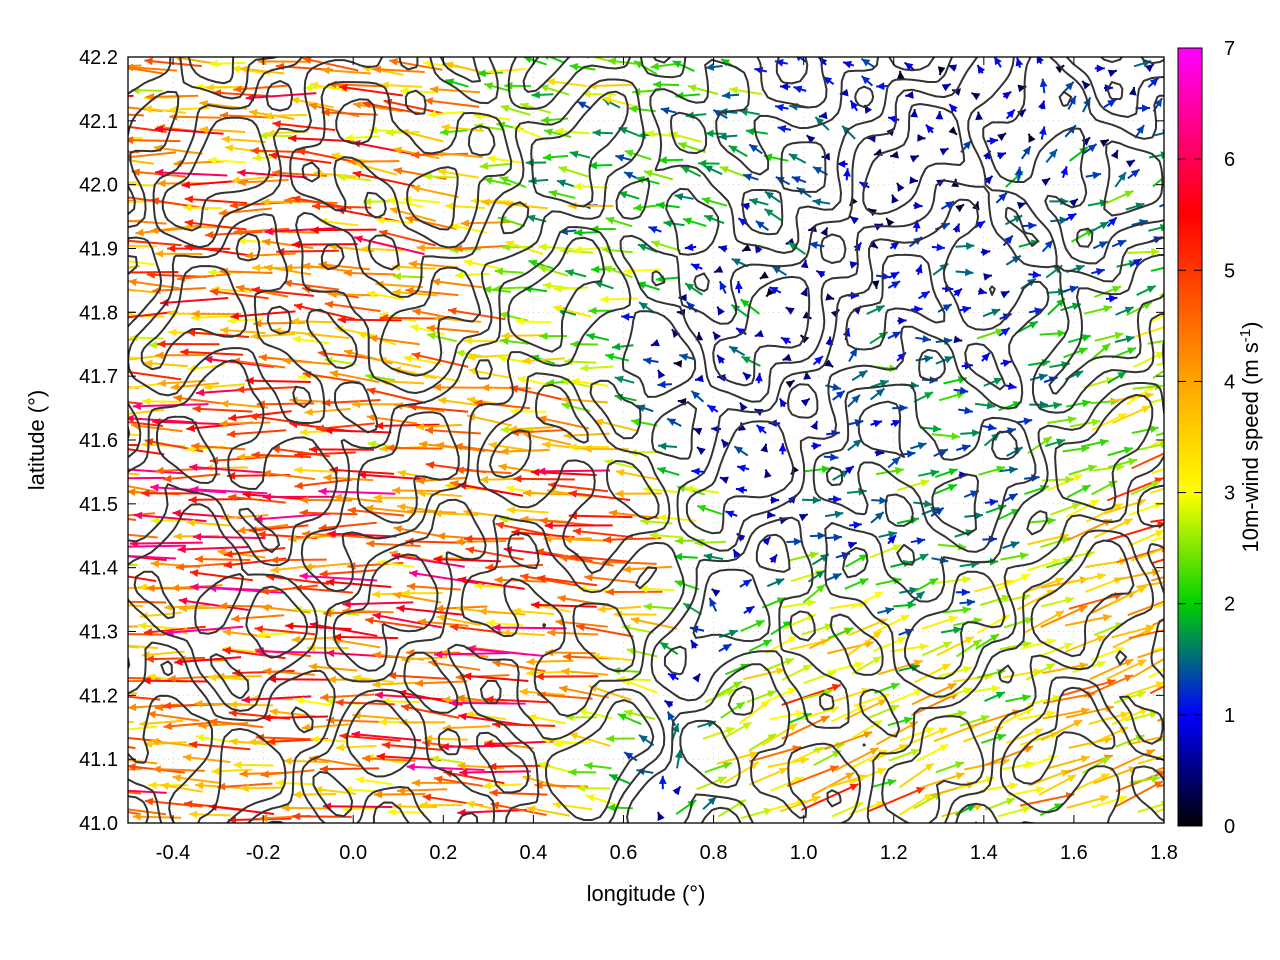  What do you see at coordinates (1074, 853) in the screenshot?
I see `x-tick-label: 1.6` at bounding box center [1074, 853].